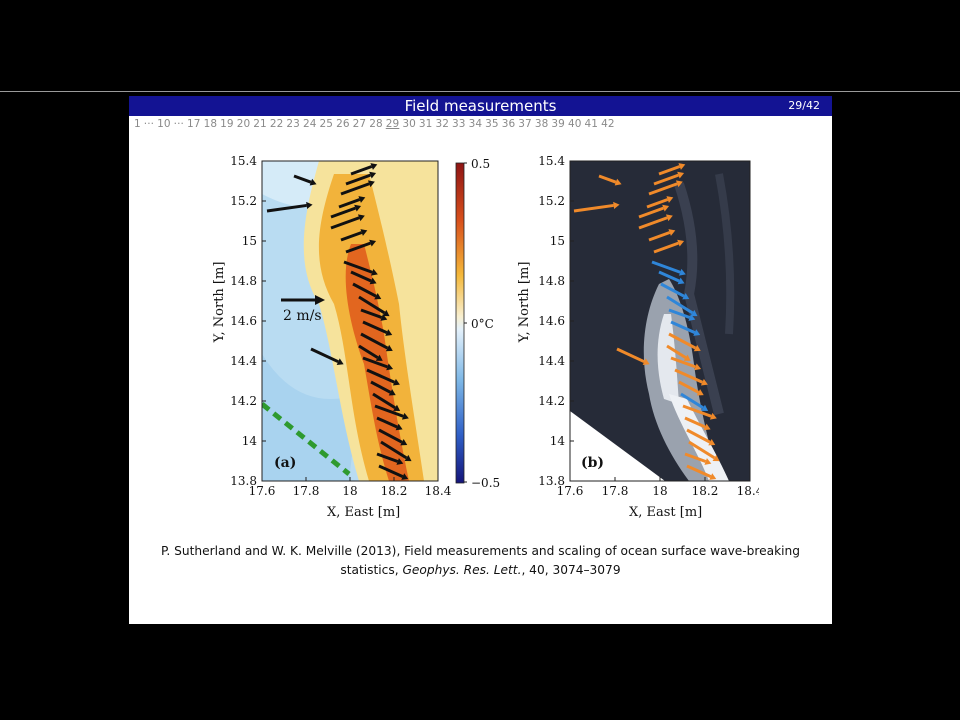 The height and width of the screenshot is (720, 960). I want to click on nav-slide-link: 42, so click(608, 124).